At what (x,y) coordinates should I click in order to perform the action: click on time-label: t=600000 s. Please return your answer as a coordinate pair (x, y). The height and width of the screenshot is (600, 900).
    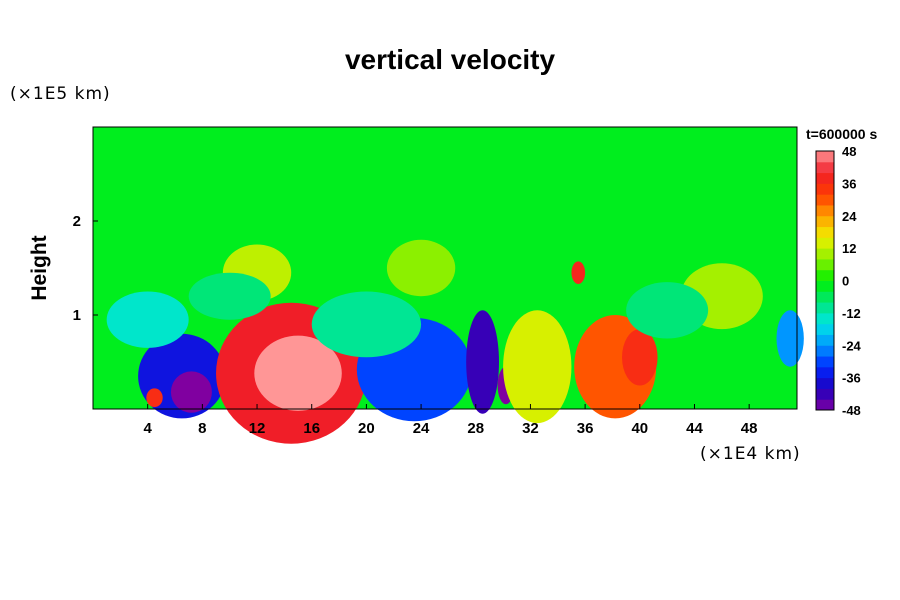
    Looking at the image, I should click on (842, 134).